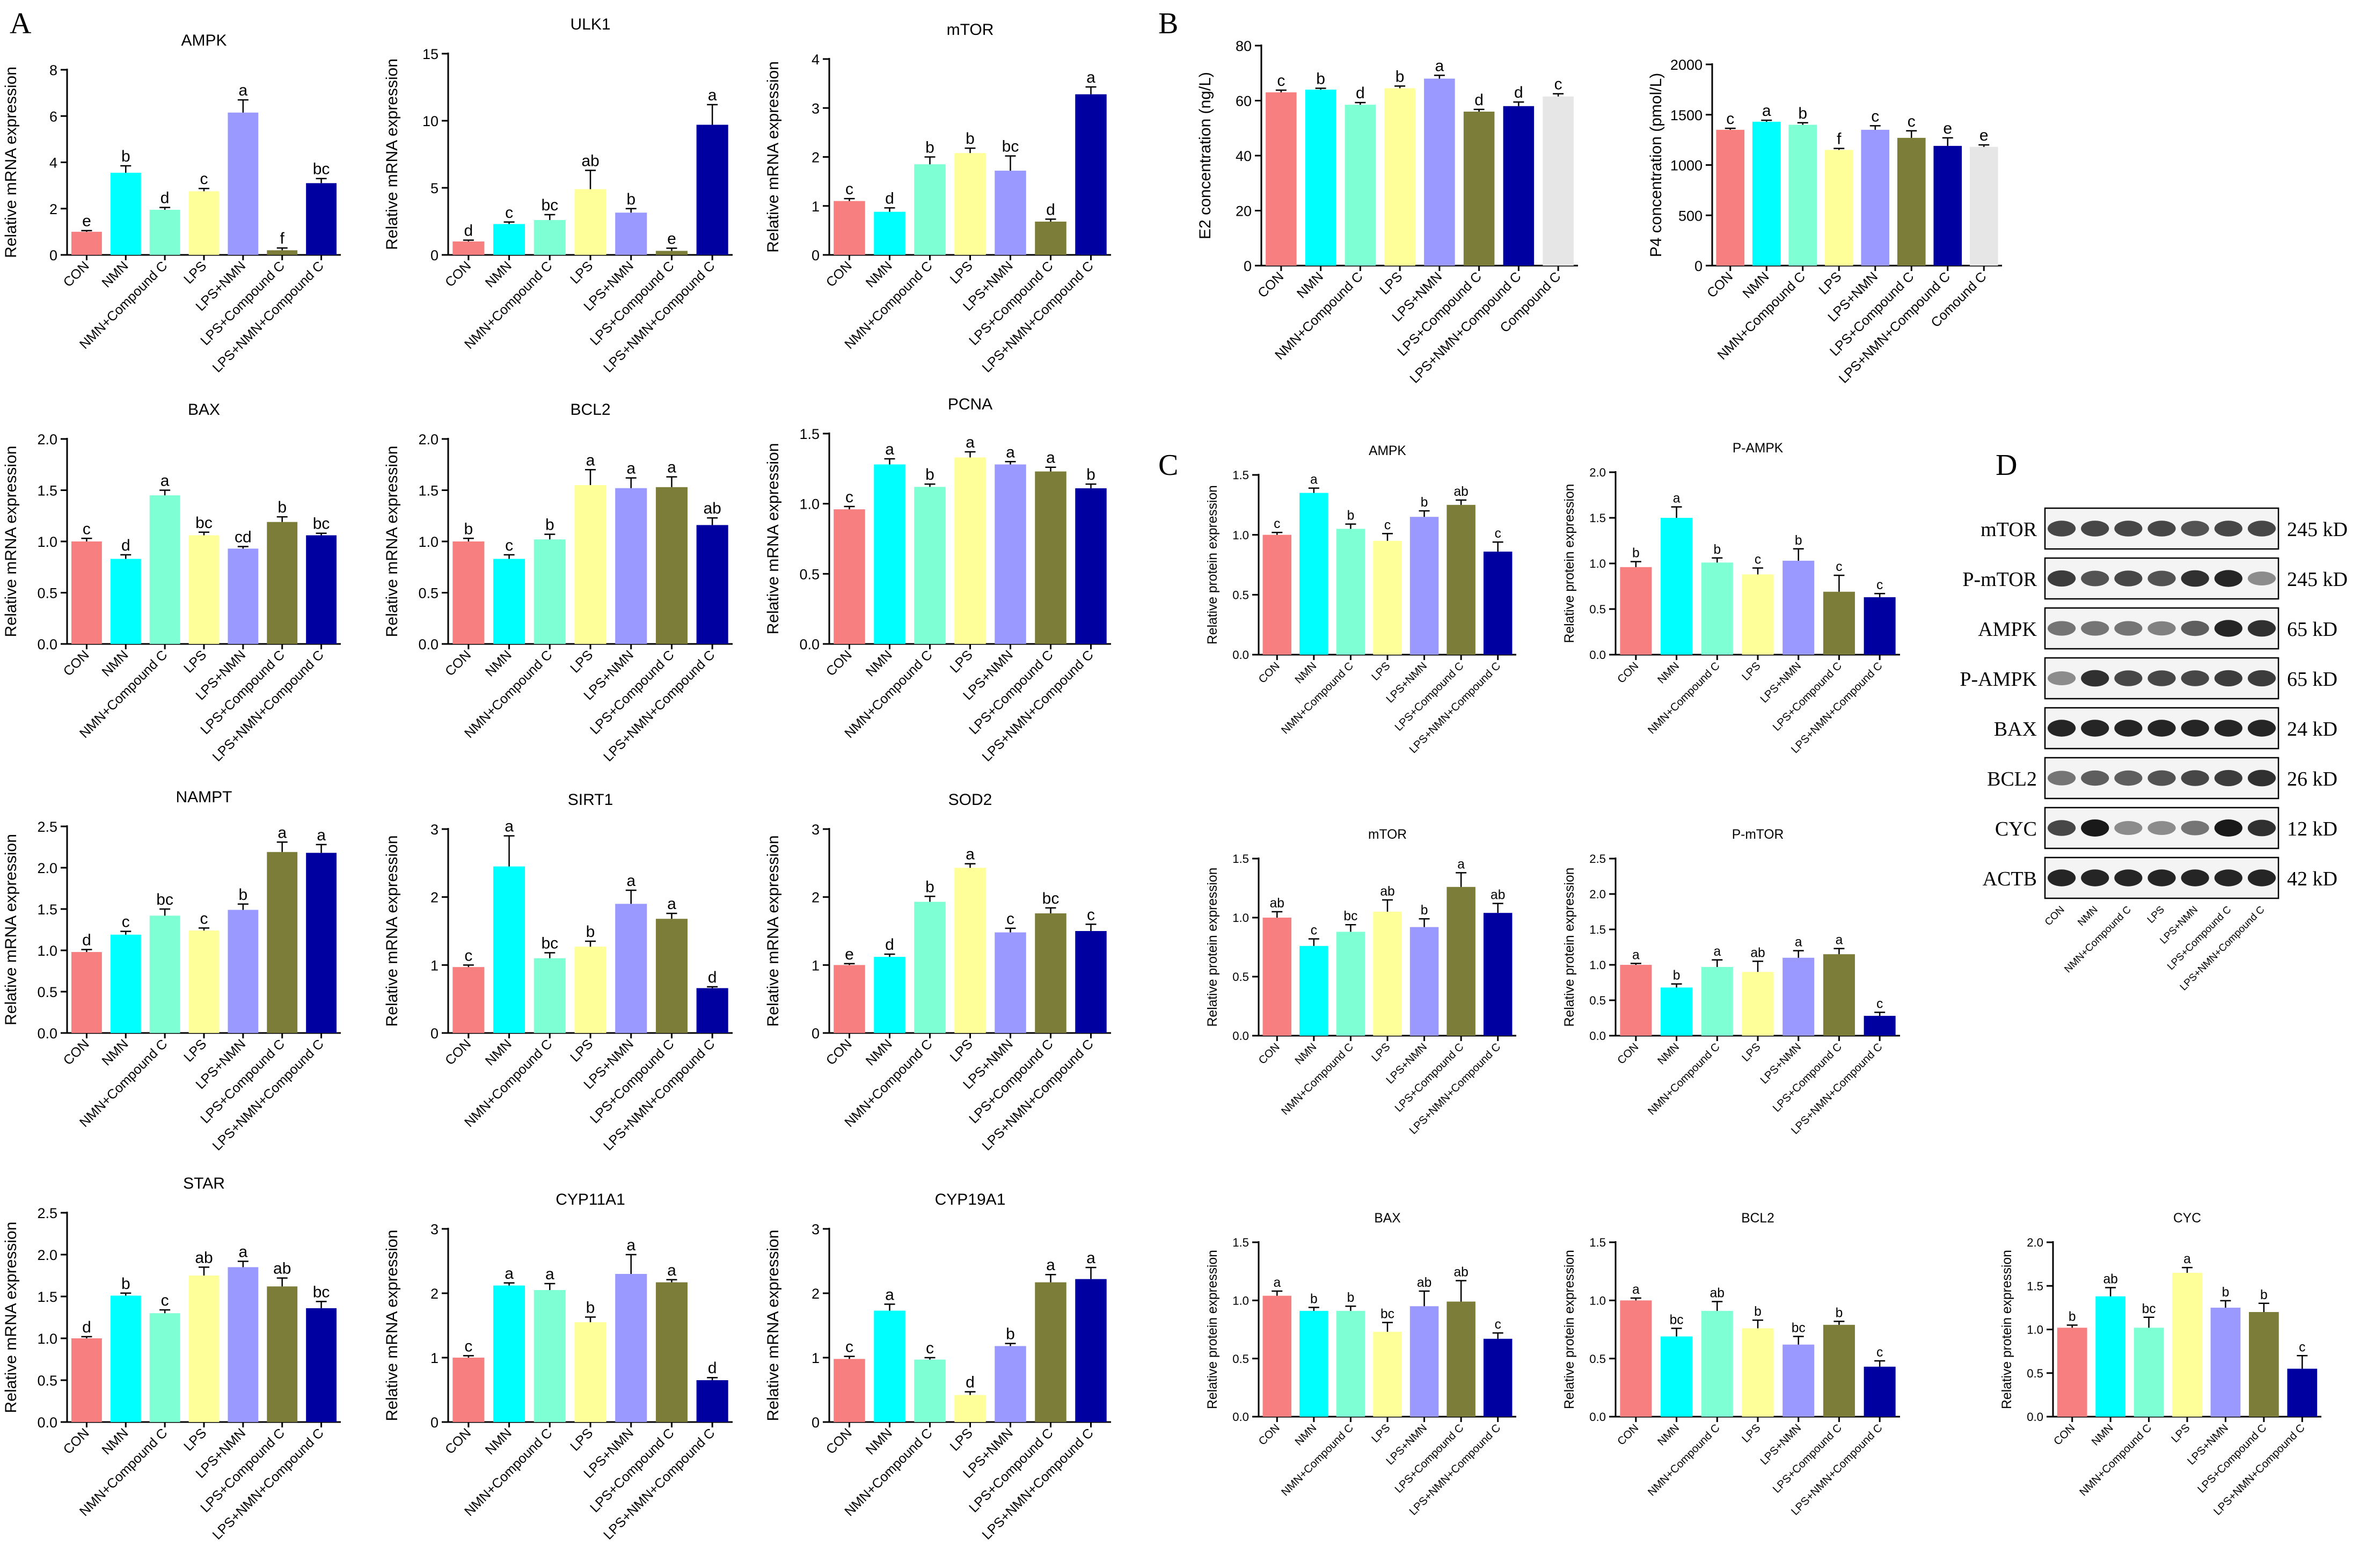 Image resolution: width=2367 pixels, height=1568 pixels. Describe the element at coordinates (1656, 165) in the screenshot. I see `y-axis-label: P4 concentration (pmol/L)` at that location.